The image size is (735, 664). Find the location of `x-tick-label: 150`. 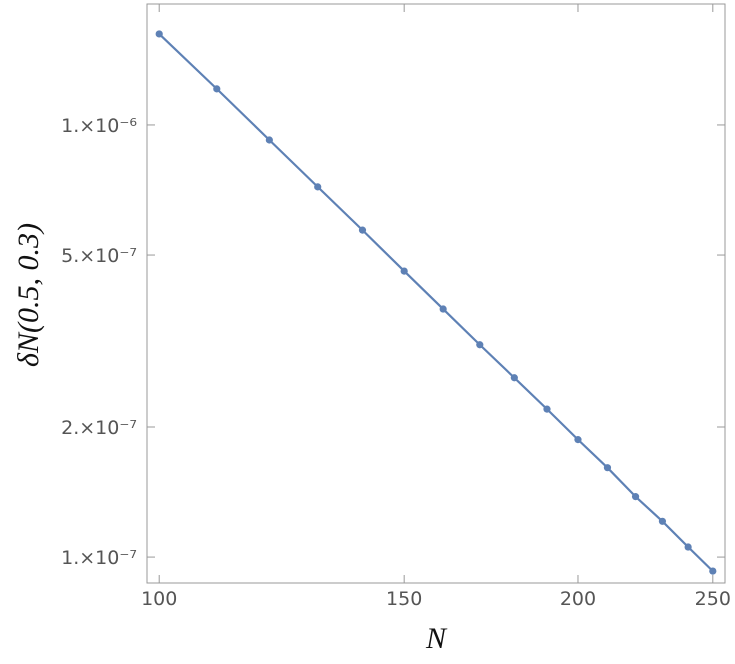

x-tick-label: 150 is located at coordinates (404, 599).